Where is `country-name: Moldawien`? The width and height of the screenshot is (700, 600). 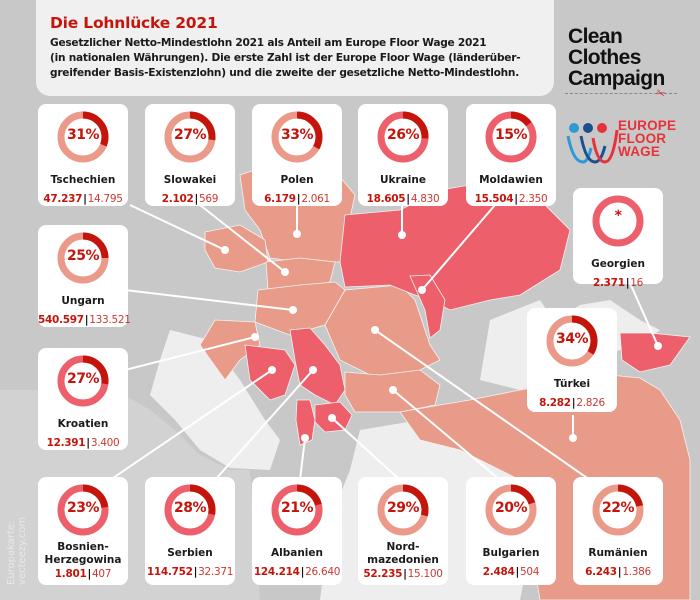 country-name: Moldawien is located at coordinates (511, 180).